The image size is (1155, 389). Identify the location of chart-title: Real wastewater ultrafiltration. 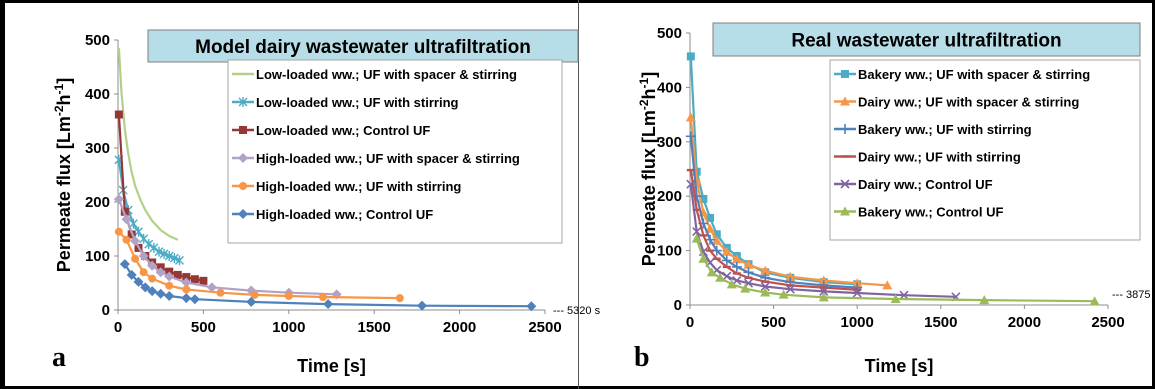
(926, 41).